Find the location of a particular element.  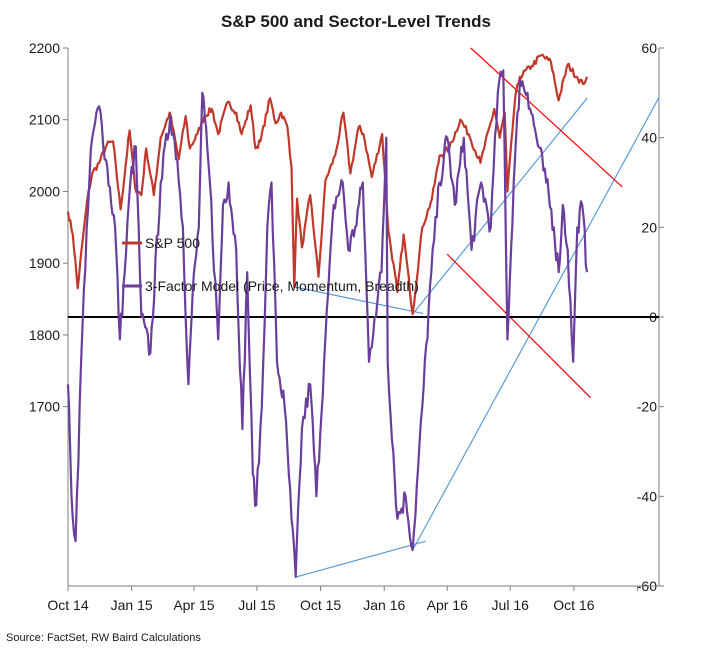

left-tick-label: 2000 is located at coordinates (44, 191).